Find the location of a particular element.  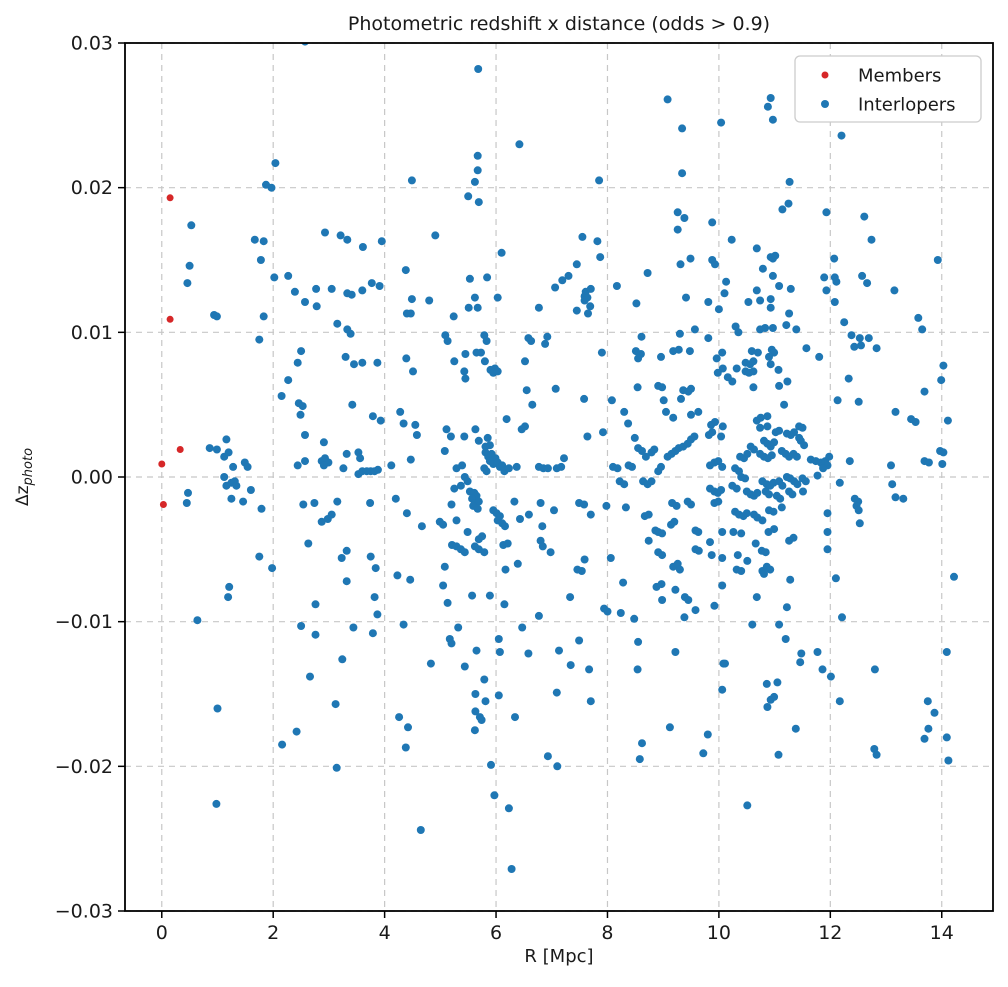

y-tick-label: −0.02 is located at coordinates (84, 767).